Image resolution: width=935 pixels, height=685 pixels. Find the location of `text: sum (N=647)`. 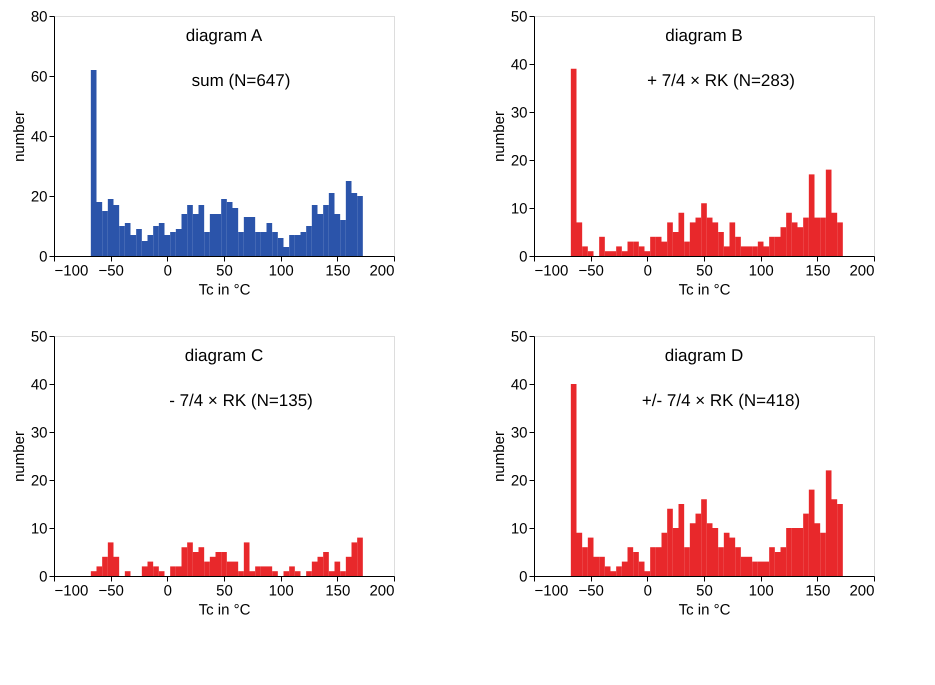

text: sum (N=647) is located at coordinates (241, 80).